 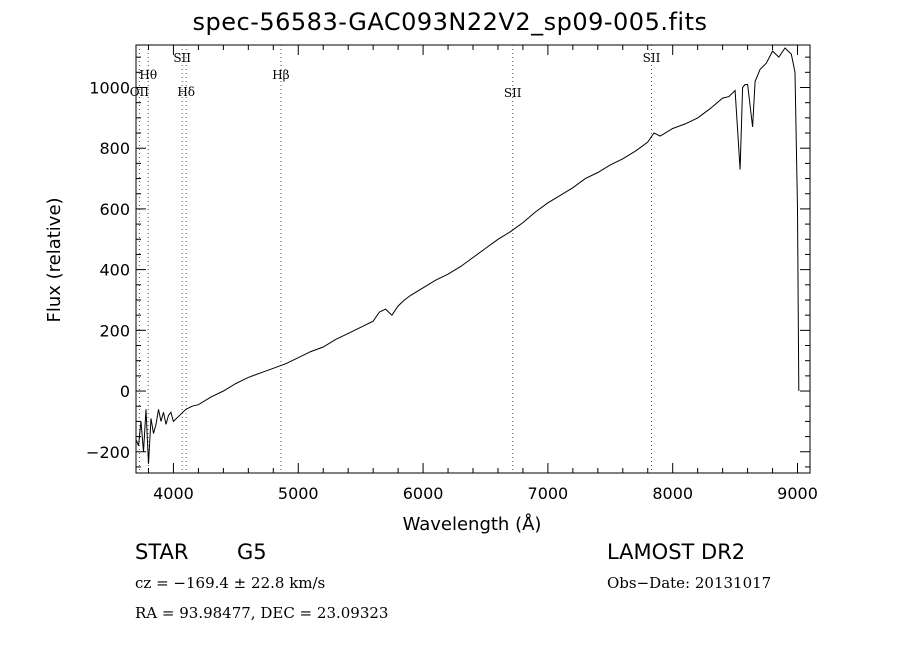 What do you see at coordinates (140, 92) in the screenshot?
I see `line-marker-label: OII` at bounding box center [140, 92].